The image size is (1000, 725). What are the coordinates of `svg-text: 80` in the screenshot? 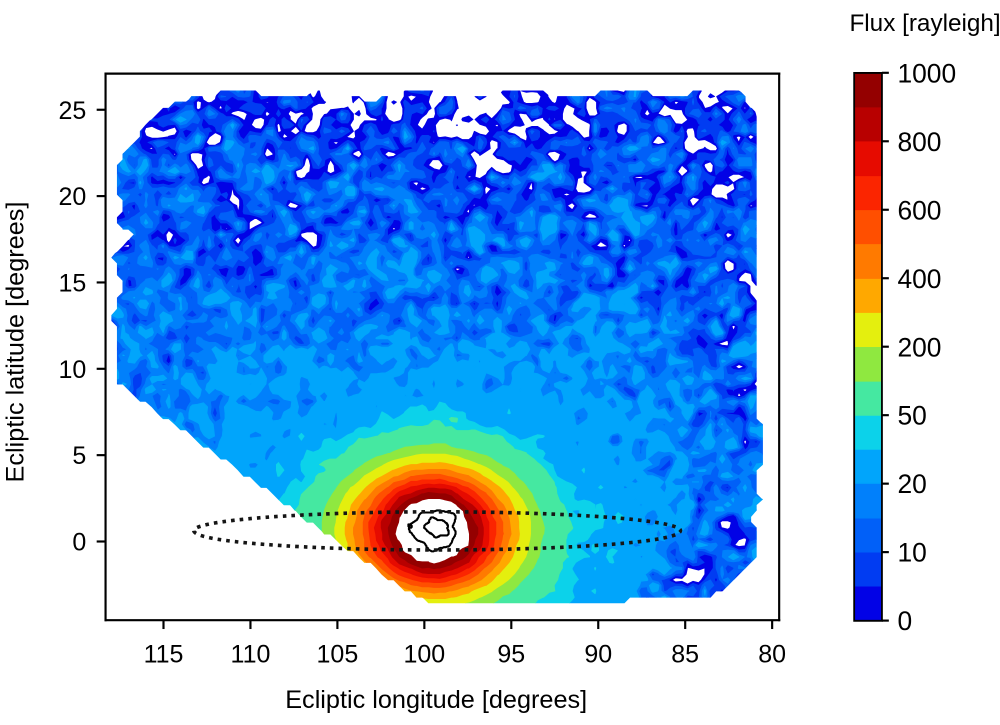 It's located at (772, 654).